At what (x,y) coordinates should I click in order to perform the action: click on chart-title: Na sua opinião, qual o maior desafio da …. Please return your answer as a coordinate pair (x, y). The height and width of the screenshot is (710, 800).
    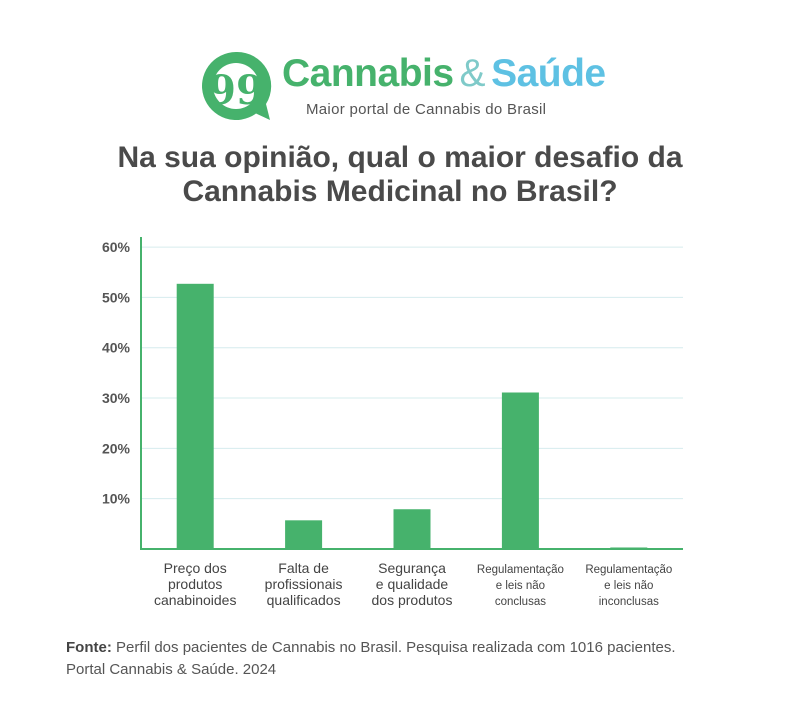
    Looking at the image, I should click on (400, 175).